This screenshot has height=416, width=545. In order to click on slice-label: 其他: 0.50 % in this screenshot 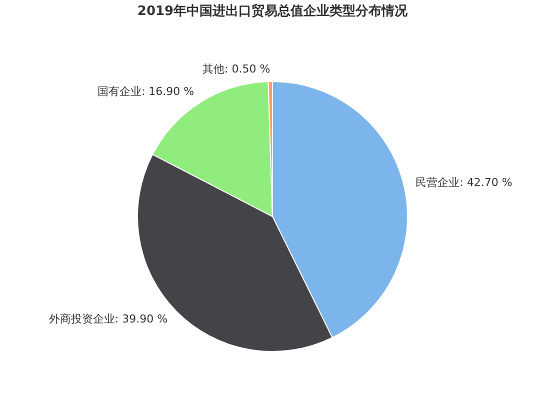, I will do `click(236, 69)`.